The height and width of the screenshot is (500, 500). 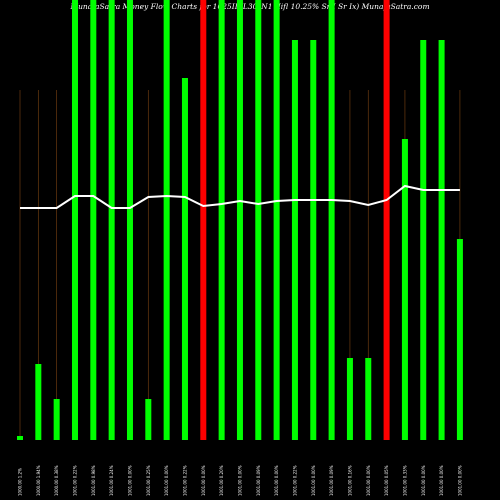 I want to click on x-tick-label: 1001.00 0.16%, so click(x=349, y=480).